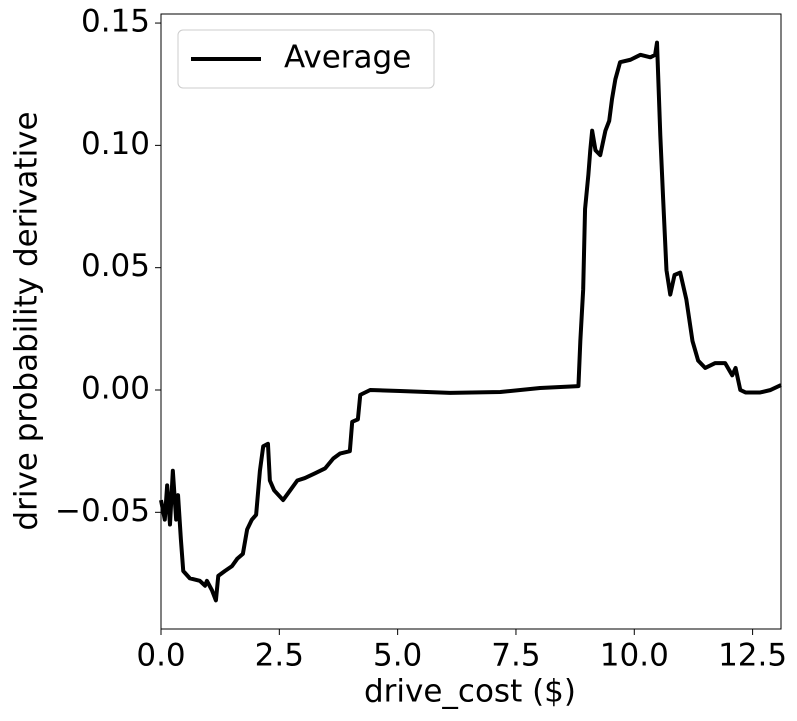 The image size is (797, 721). What do you see at coordinates (160, 656) in the screenshot?
I see `x-tick-label: 0.0` at bounding box center [160, 656].